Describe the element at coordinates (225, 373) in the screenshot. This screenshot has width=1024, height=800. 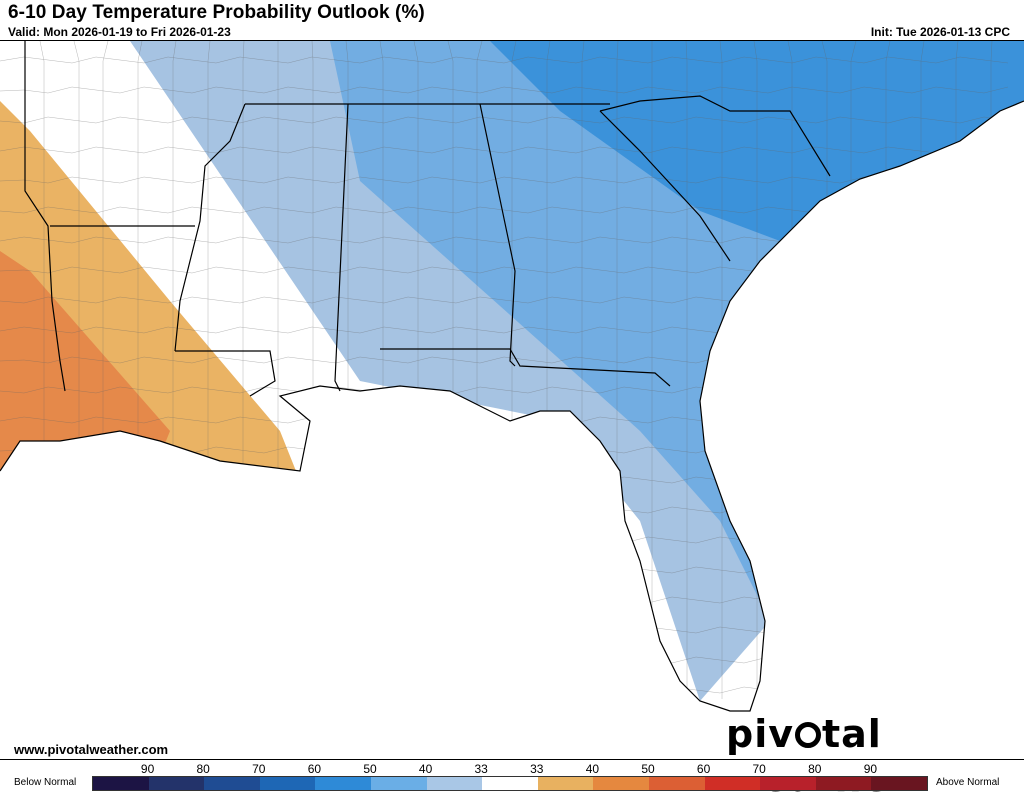
I see `la-border` at that location.